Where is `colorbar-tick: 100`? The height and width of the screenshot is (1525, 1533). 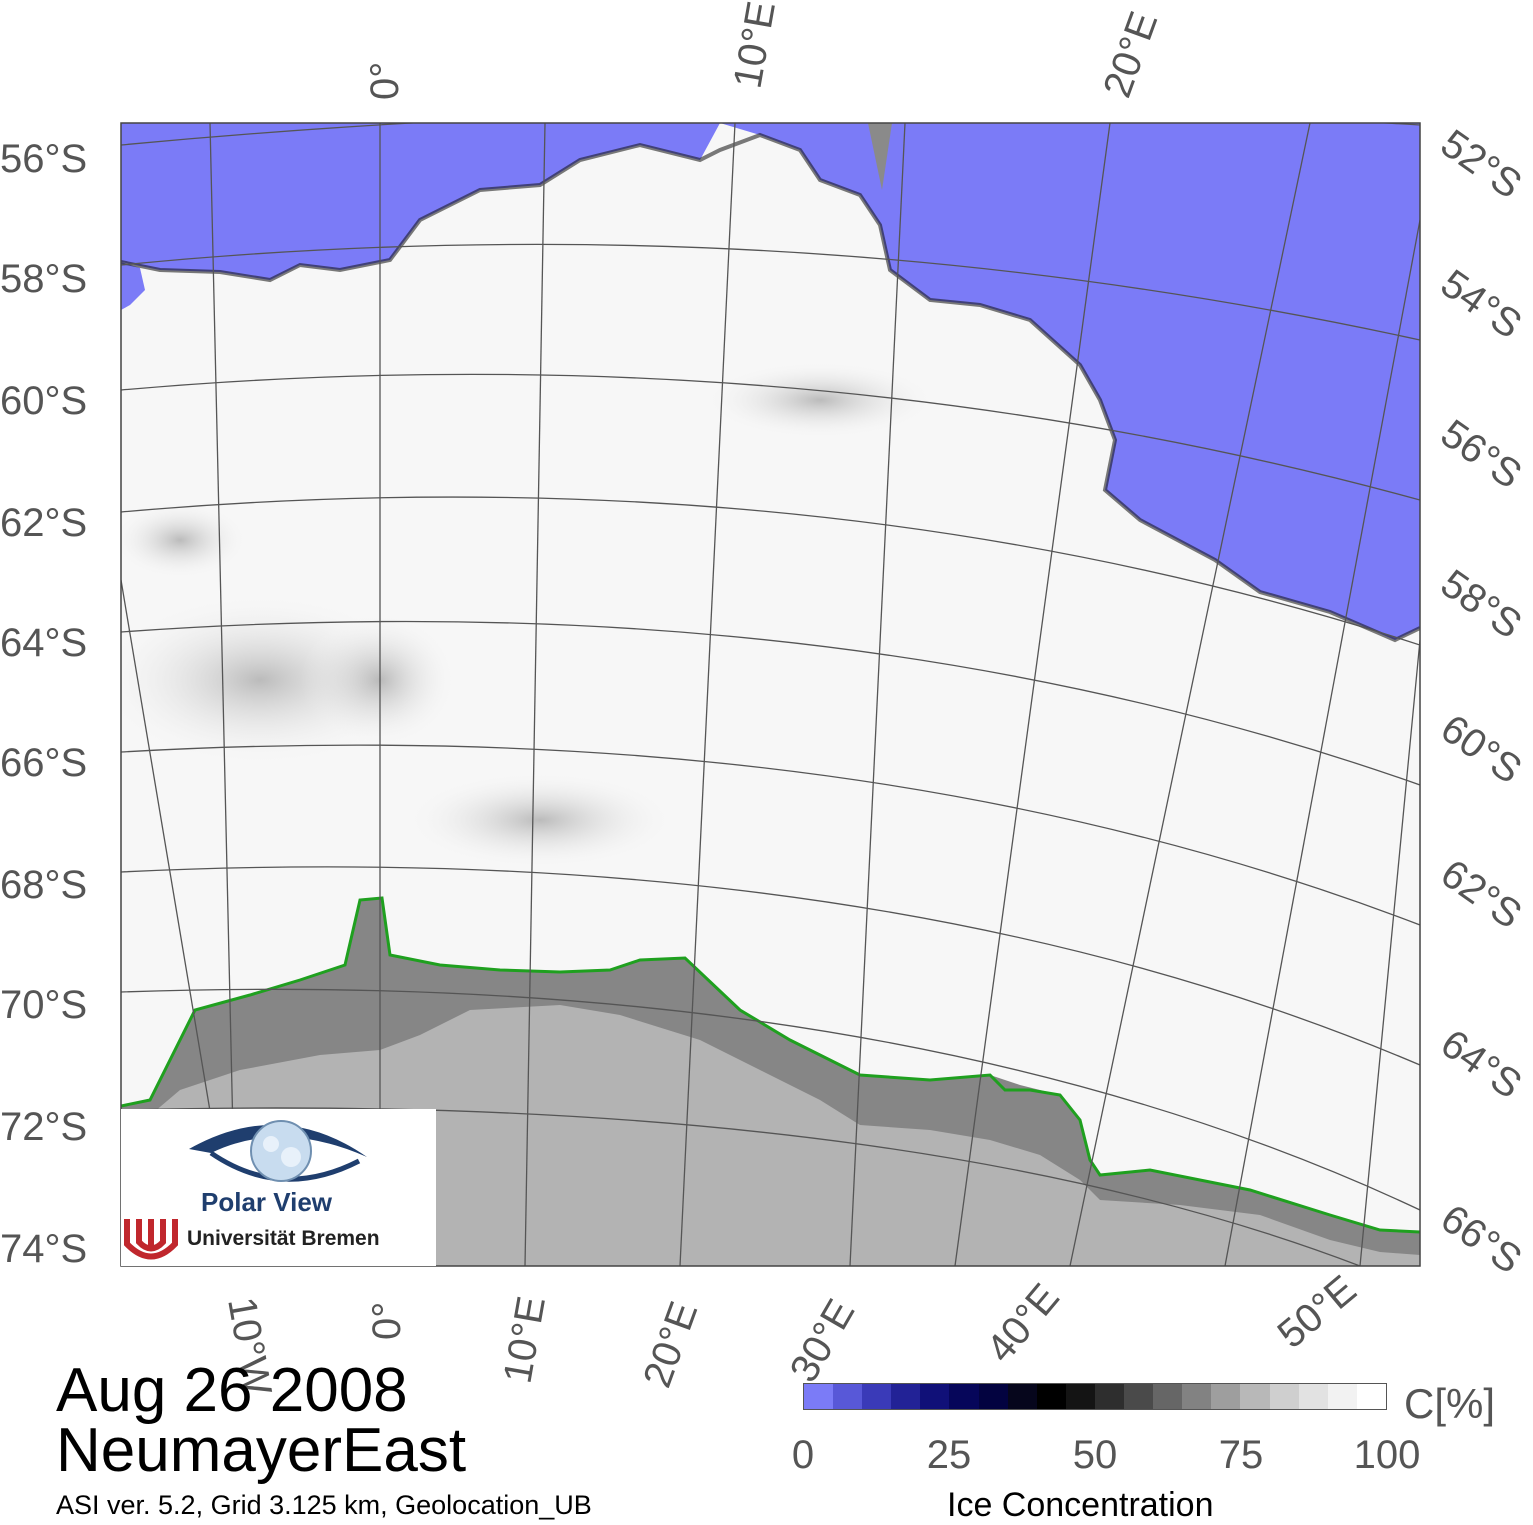
colorbar-tick: 100 is located at coordinates (1387, 1455).